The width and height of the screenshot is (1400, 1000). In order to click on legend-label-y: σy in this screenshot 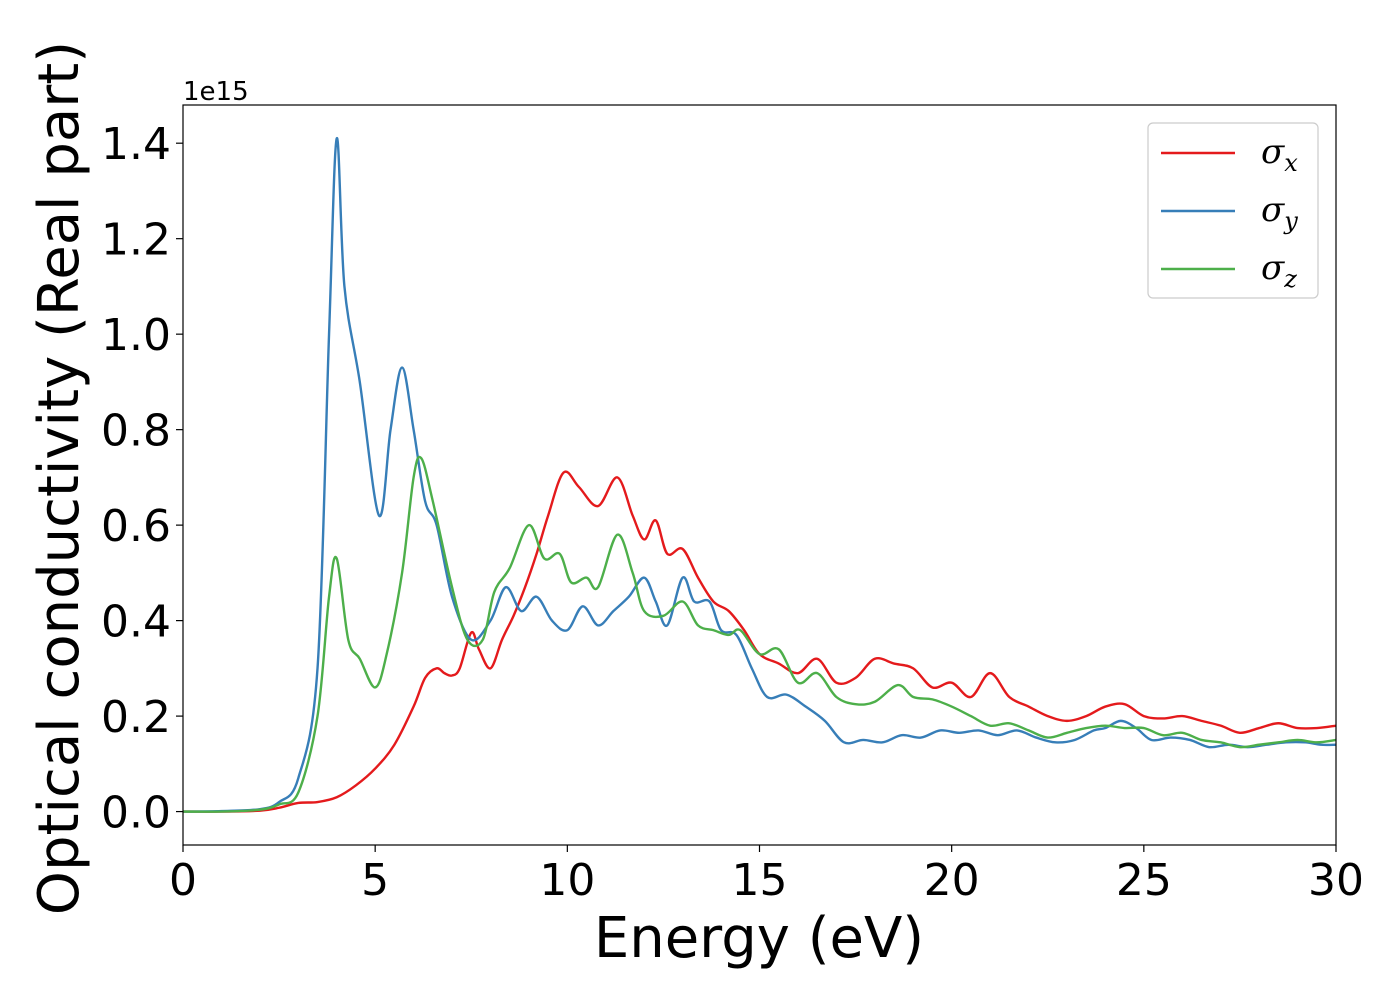, I will do `click(1279, 212)`.